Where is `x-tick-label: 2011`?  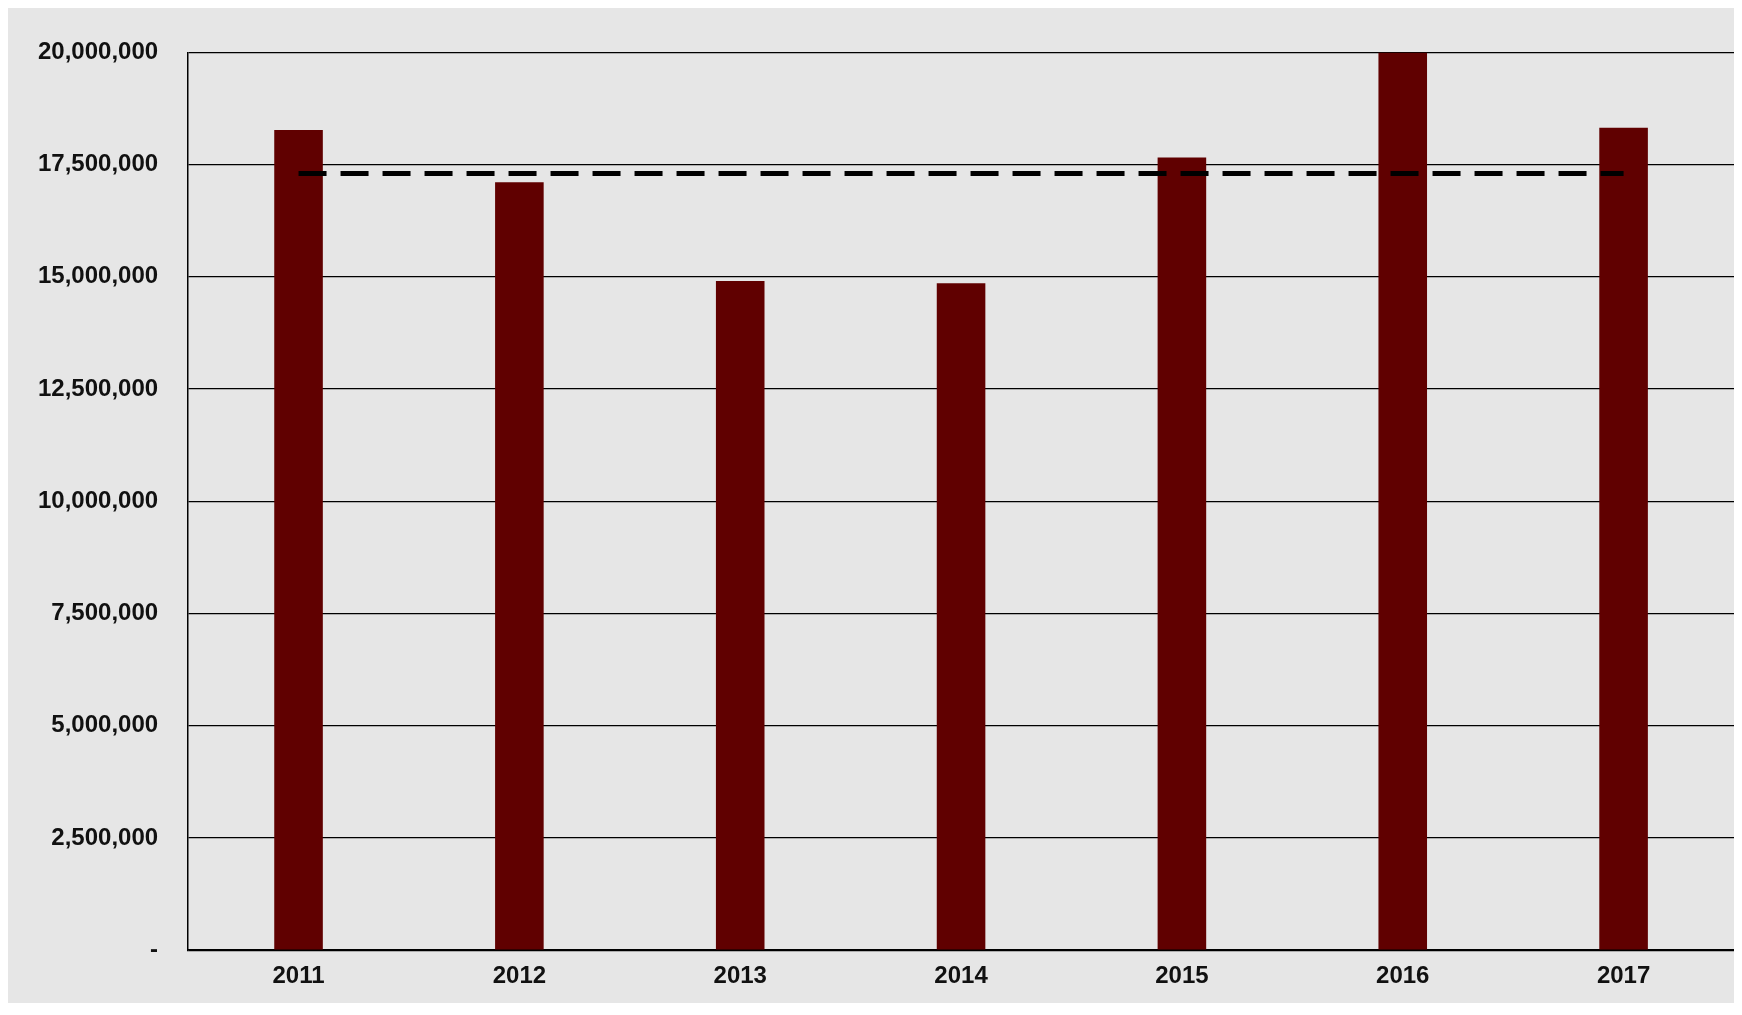
x-tick-label: 2011 is located at coordinates (298, 975).